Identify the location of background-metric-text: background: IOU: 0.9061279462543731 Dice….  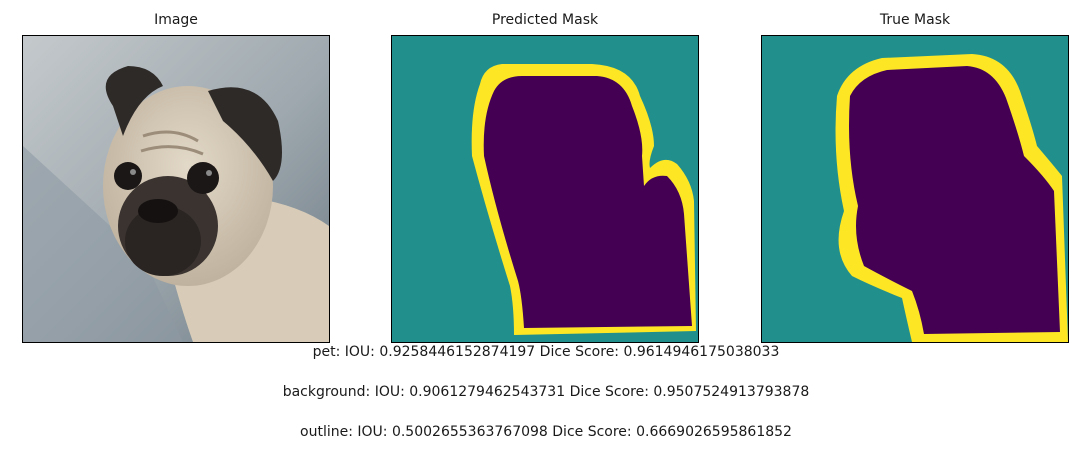
(546, 392).